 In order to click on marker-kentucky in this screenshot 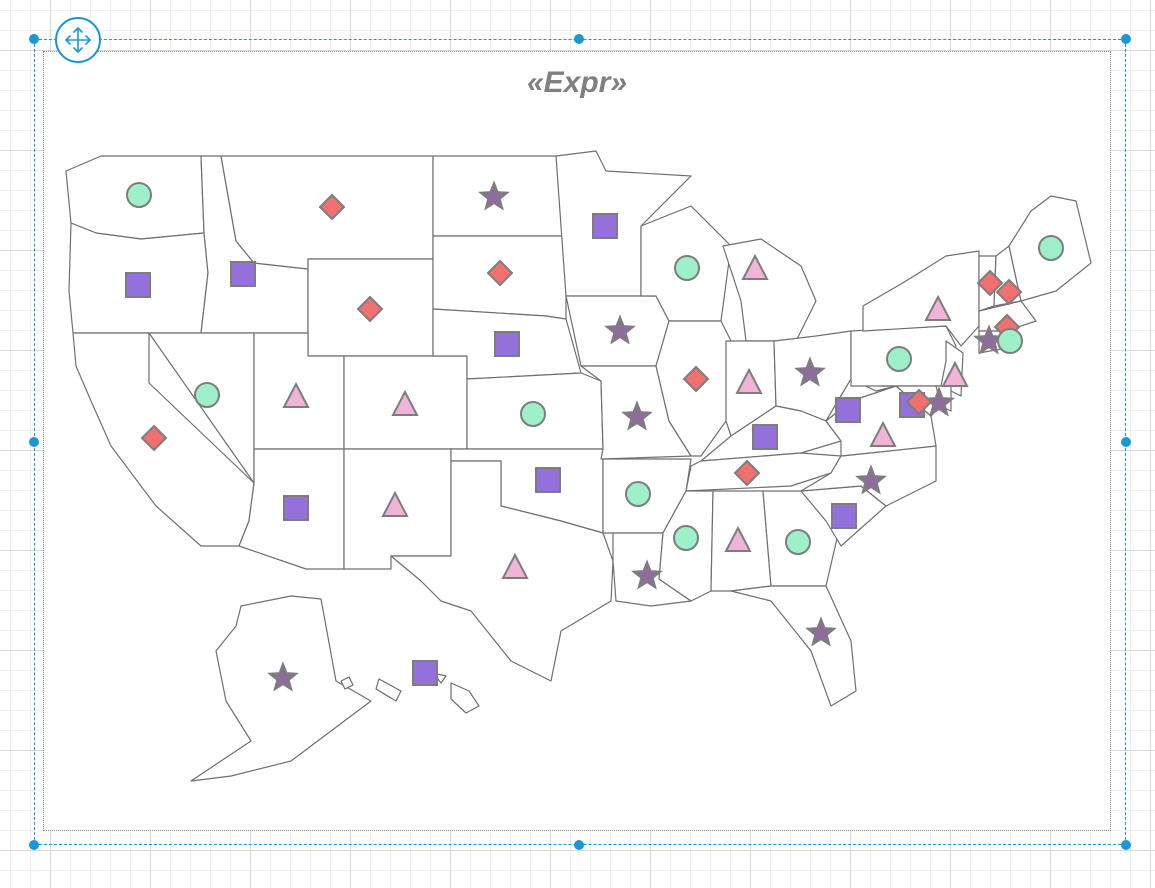, I will do `click(765, 437)`.